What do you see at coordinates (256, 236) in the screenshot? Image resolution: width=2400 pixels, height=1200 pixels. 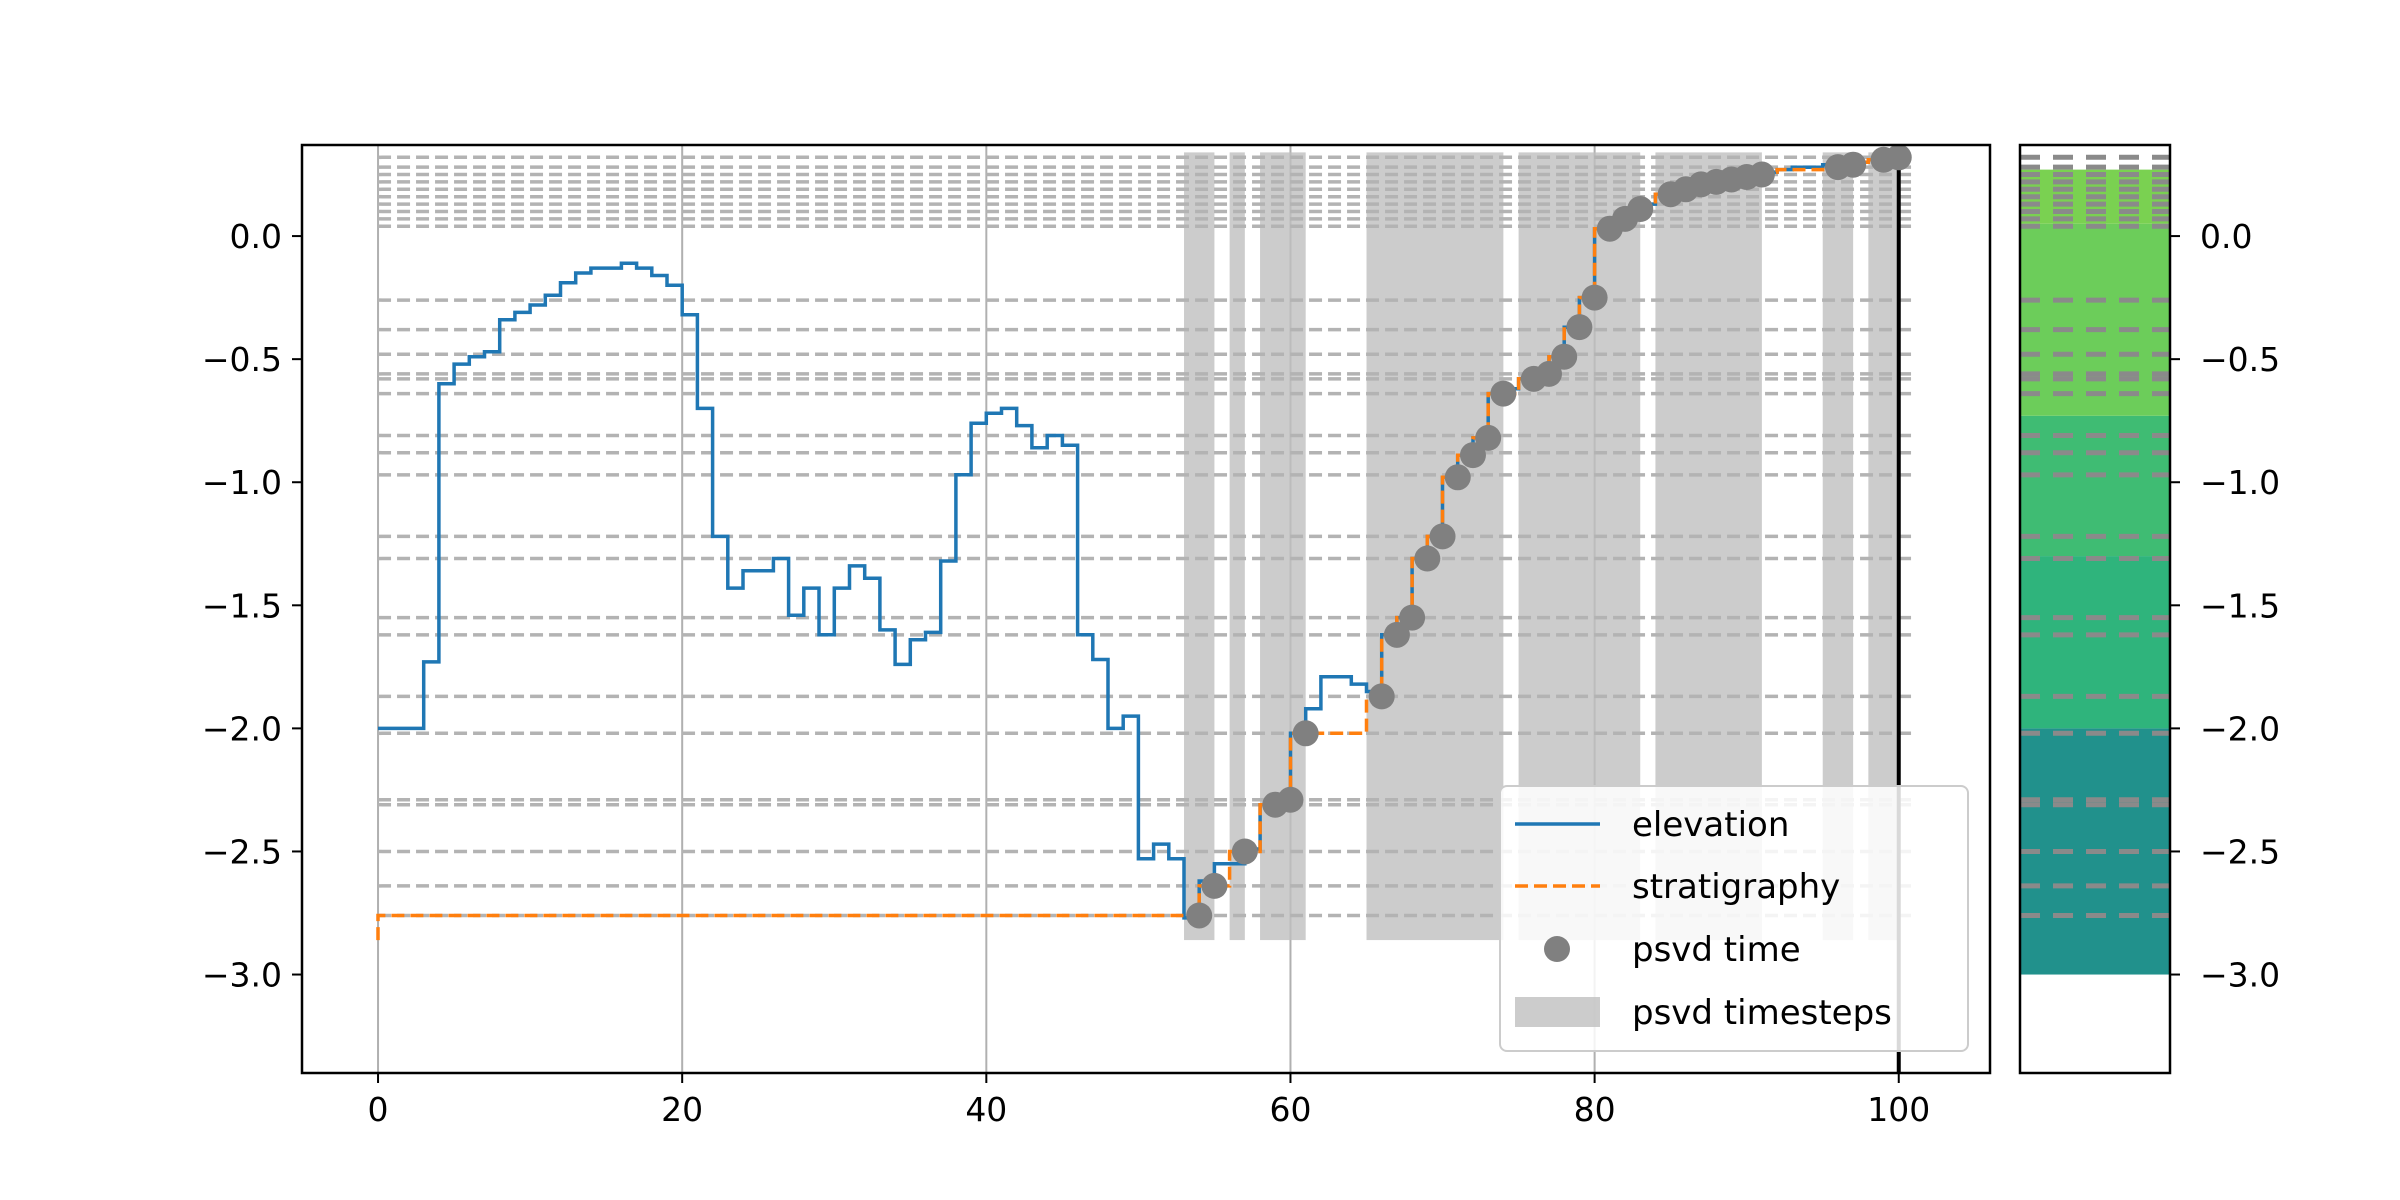 I see `y-tick-label-0: 0.0` at bounding box center [256, 236].